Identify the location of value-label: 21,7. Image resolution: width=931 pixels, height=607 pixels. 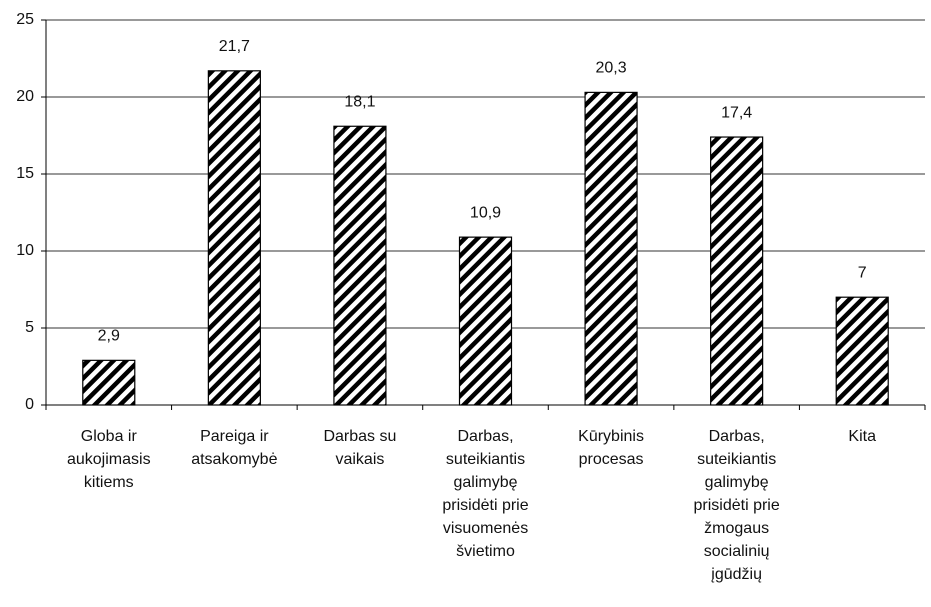
(234, 46).